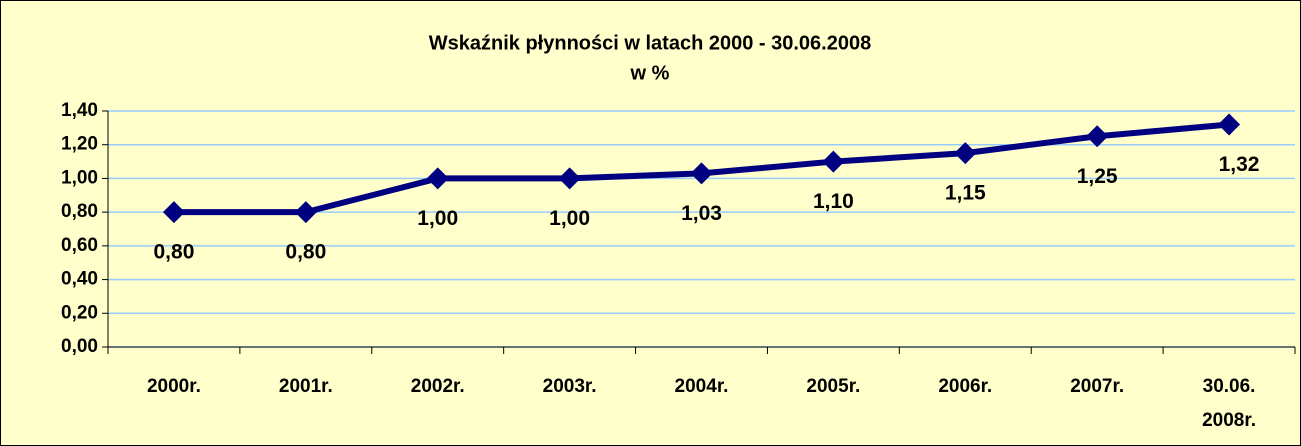 The height and width of the screenshot is (446, 1301). What do you see at coordinates (79, 144) in the screenshot?
I see `y-tick-label: 1,20` at bounding box center [79, 144].